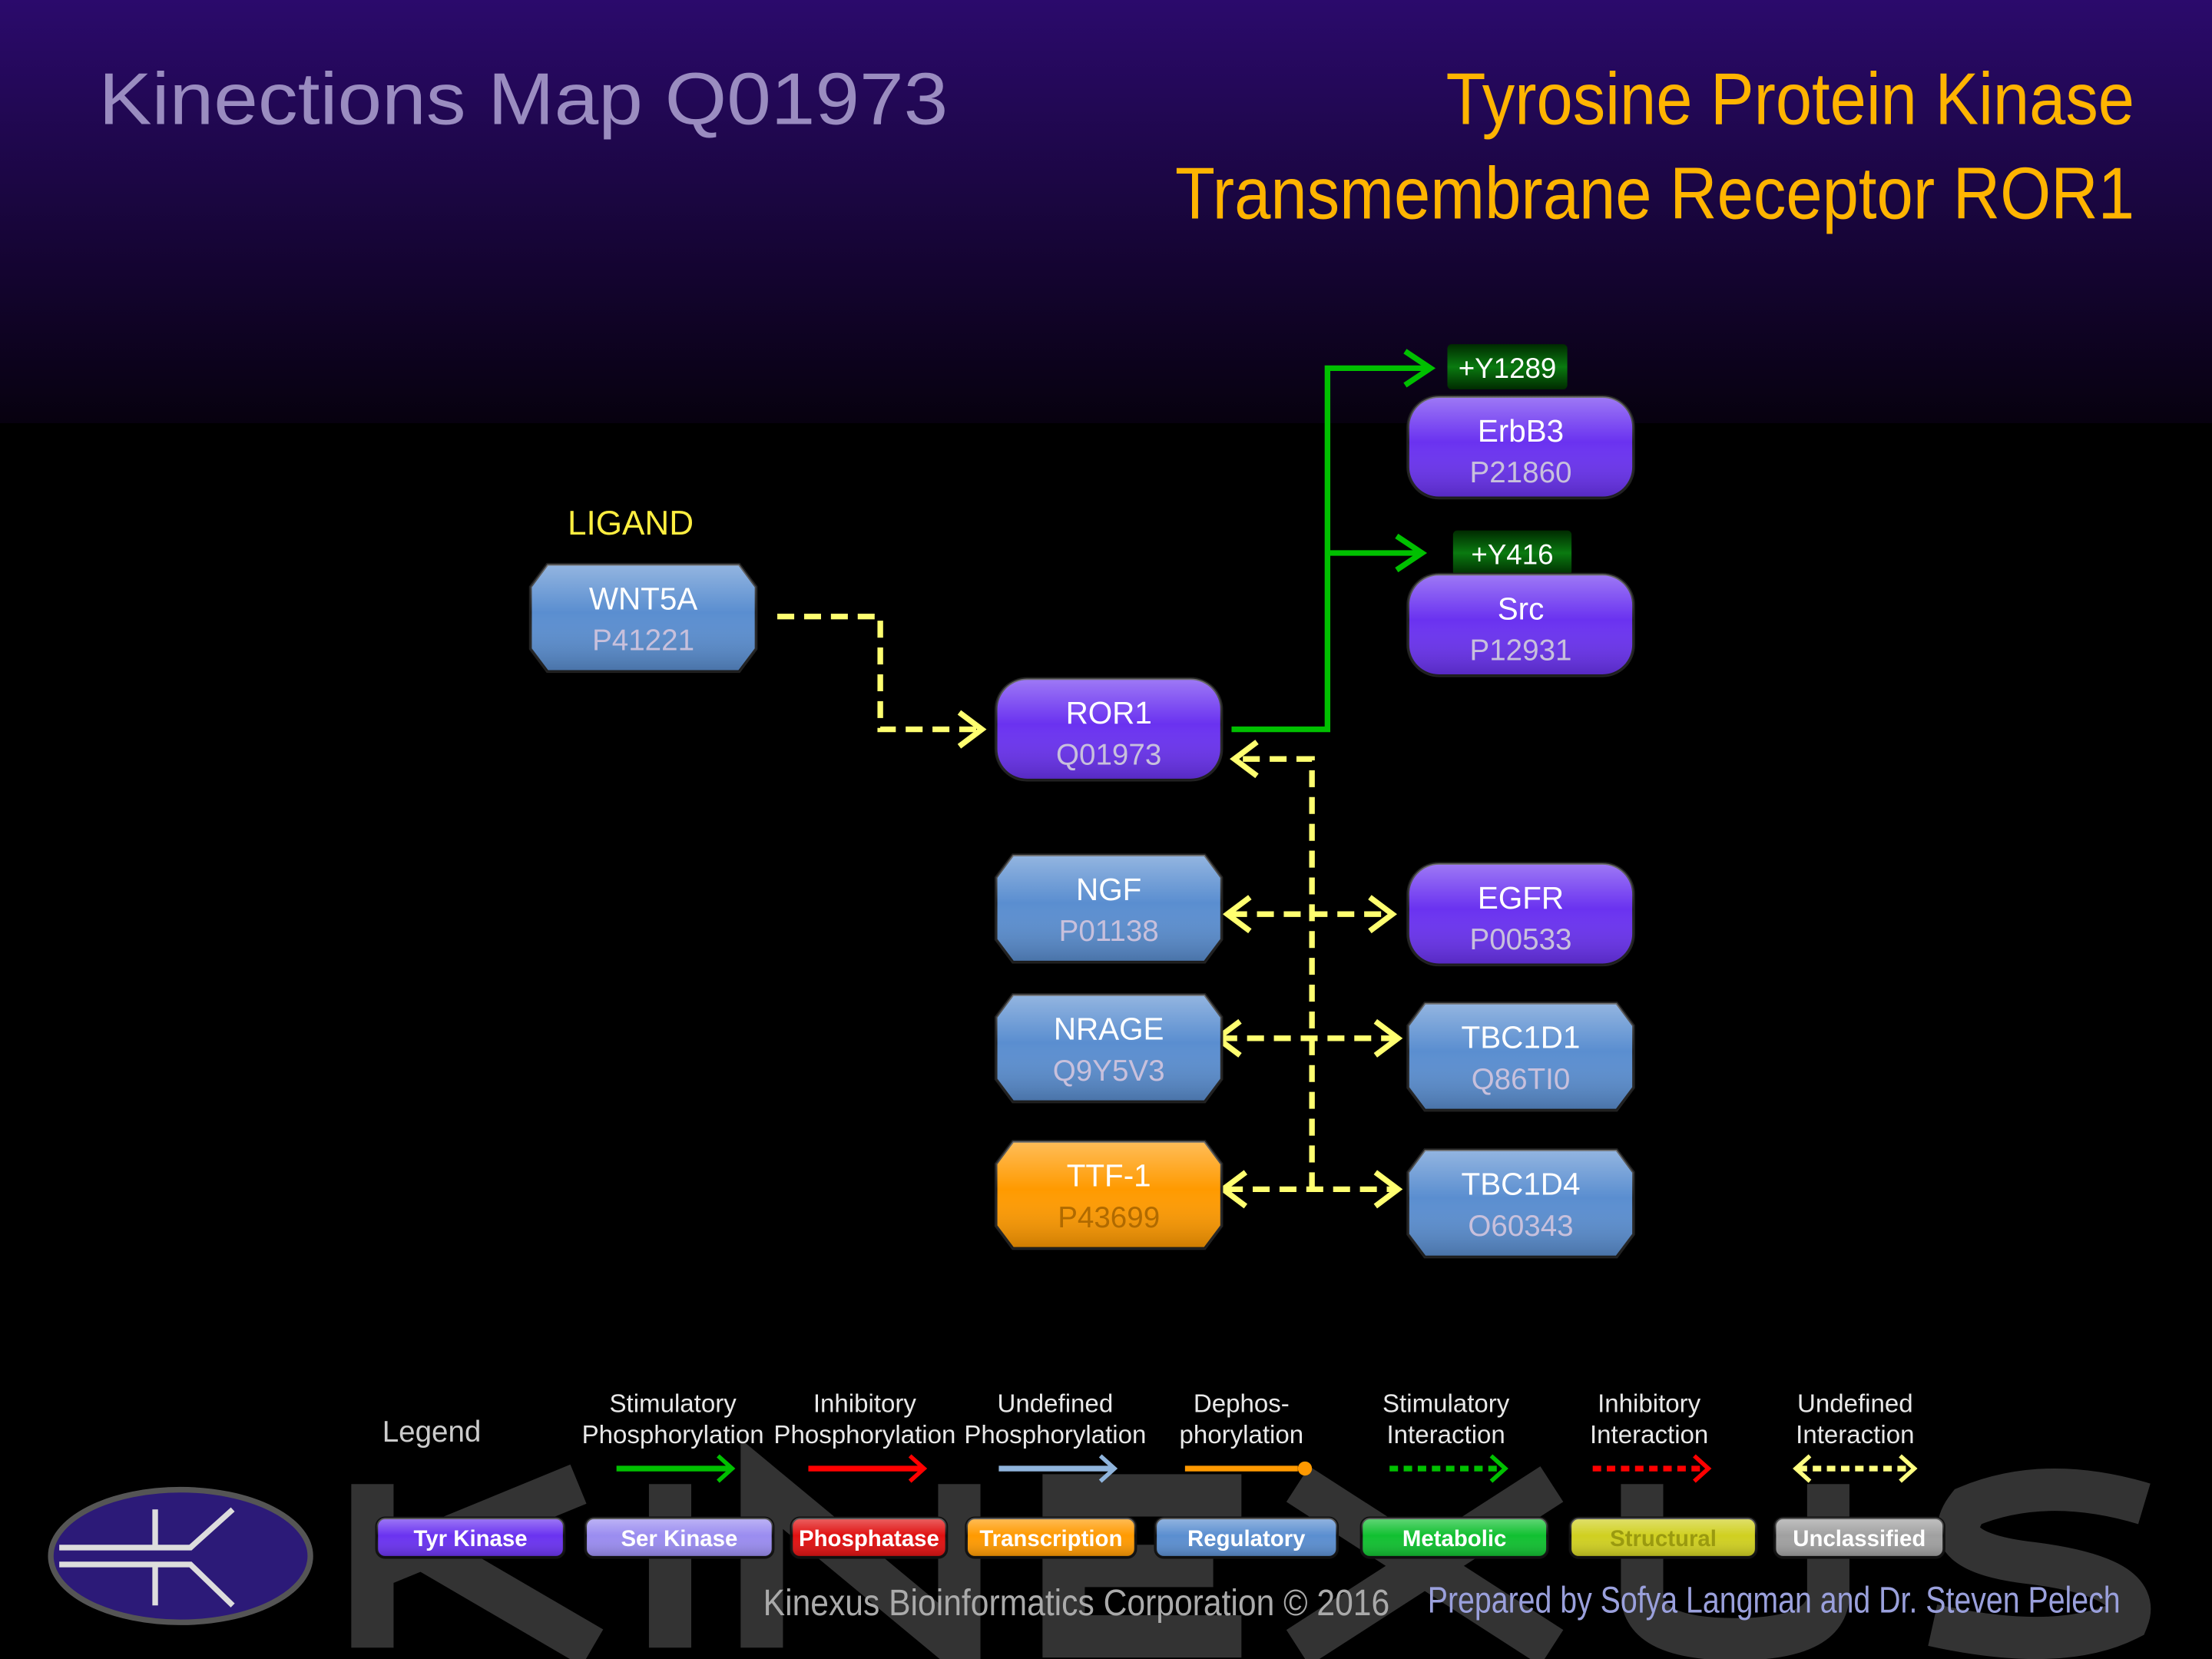  What do you see at coordinates (1329, 549) in the screenshot?
I see `edge-ror1-erbb3` at bounding box center [1329, 549].